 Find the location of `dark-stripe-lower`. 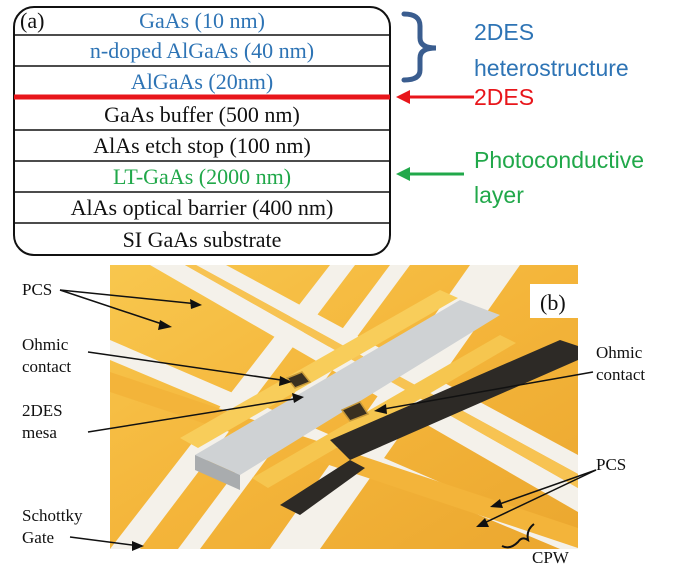

dark-stripe-lower is located at coordinates (322, 487).